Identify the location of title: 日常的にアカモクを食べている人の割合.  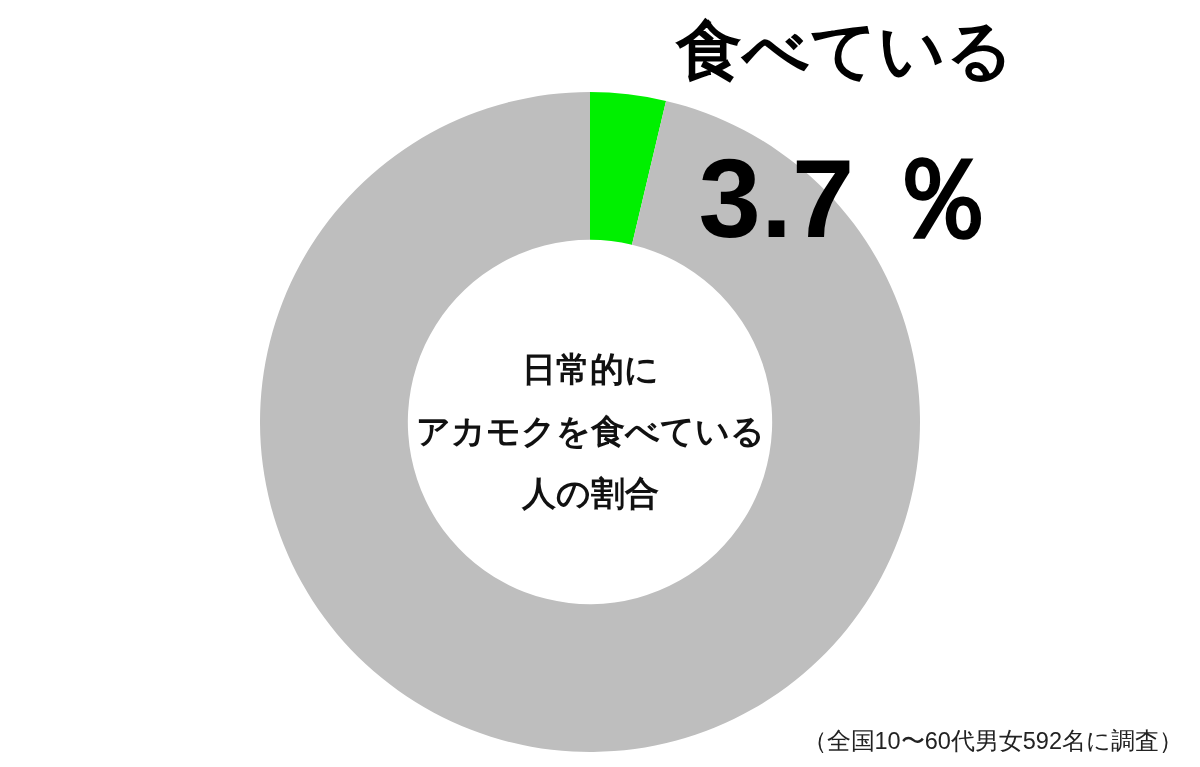
(590, 431).